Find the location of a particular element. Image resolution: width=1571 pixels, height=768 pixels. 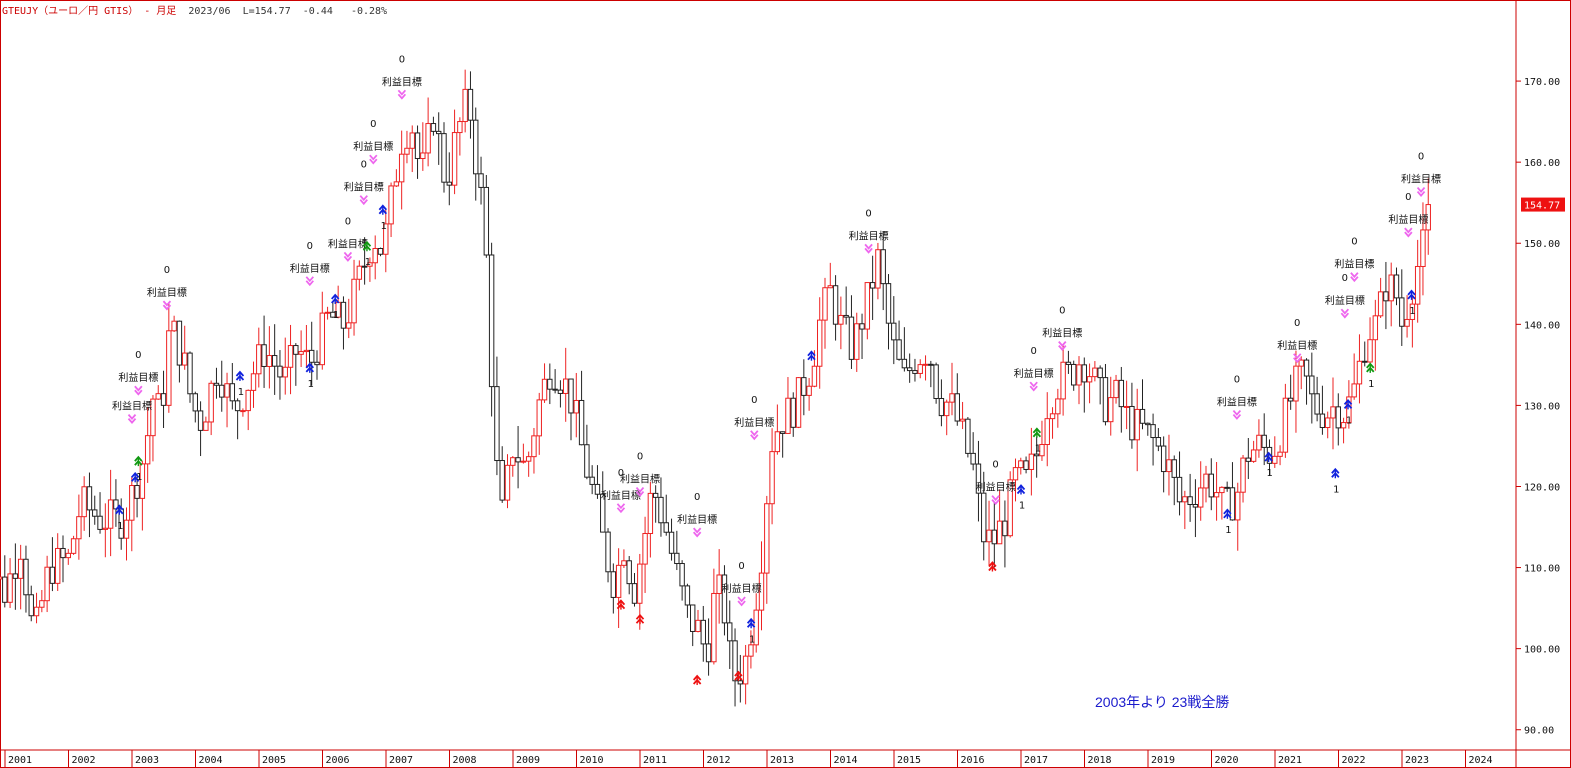

x-tick-label: 2009 is located at coordinates (528, 760).